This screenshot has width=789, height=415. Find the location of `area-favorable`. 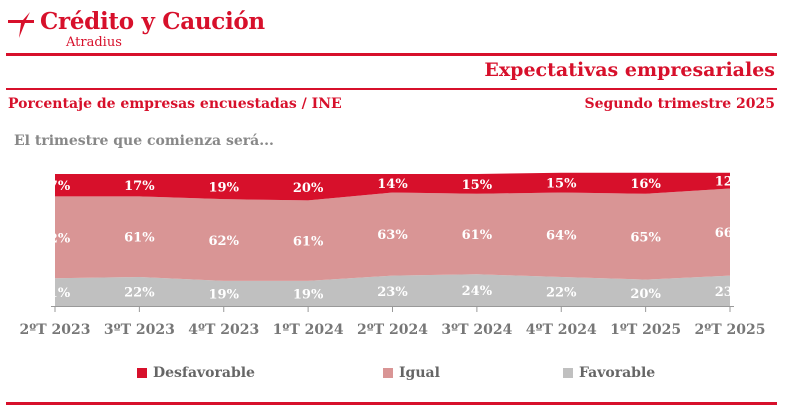

area-favorable is located at coordinates (392, 290).